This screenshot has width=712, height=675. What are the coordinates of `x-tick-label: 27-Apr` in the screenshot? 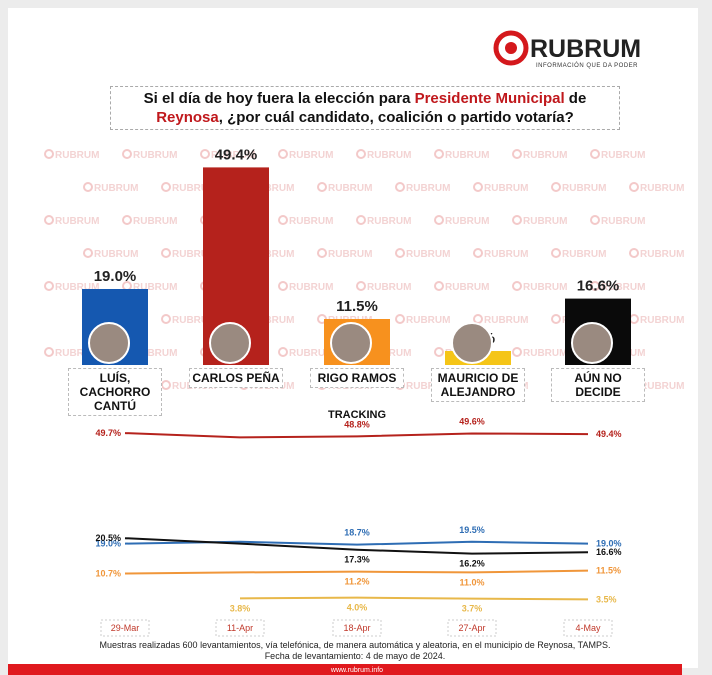 It's located at (471, 628).